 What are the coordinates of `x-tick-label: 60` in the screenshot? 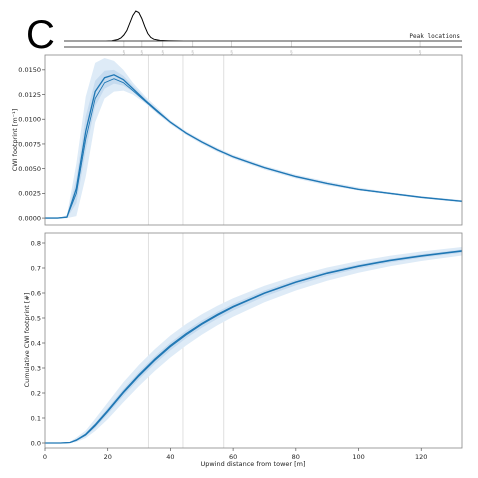 It's located at (233, 457).